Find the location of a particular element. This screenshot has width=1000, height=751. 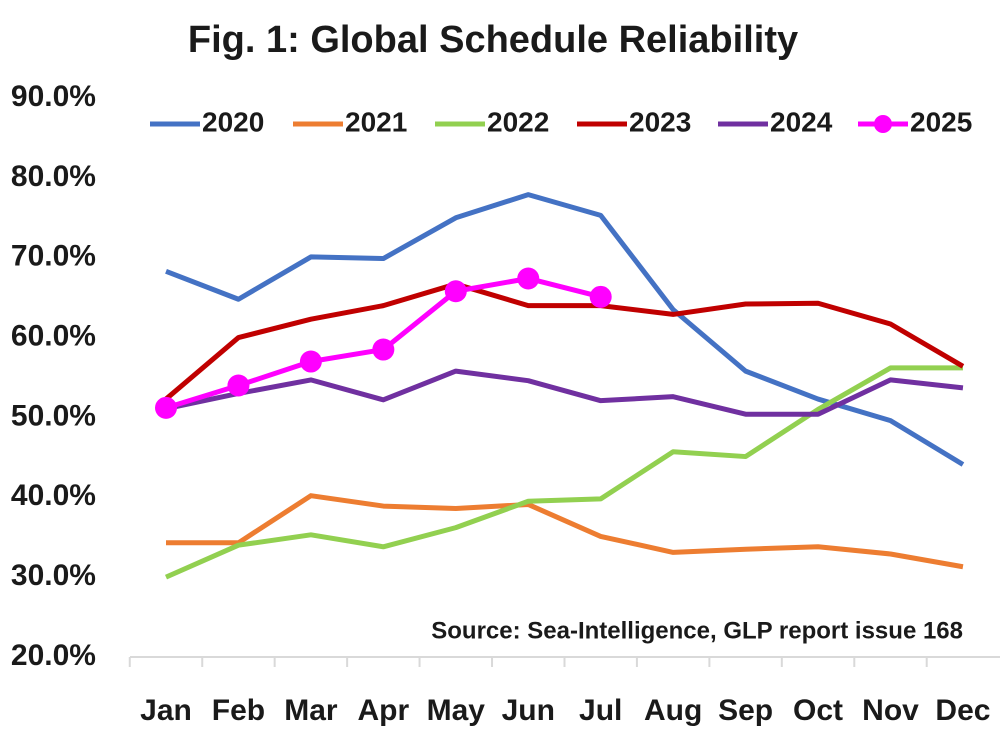

x-tick-label: Jan is located at coordinates (166, 710).